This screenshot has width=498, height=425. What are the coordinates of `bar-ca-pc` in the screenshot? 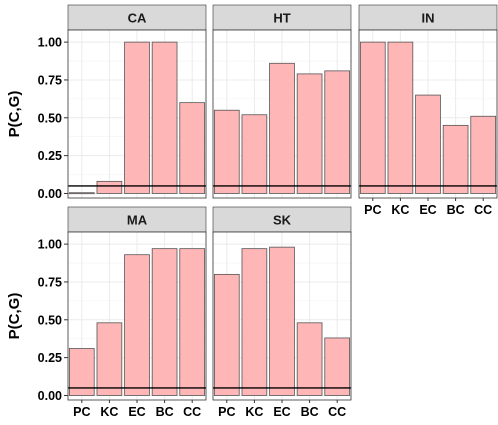 It's located at (81, 193).